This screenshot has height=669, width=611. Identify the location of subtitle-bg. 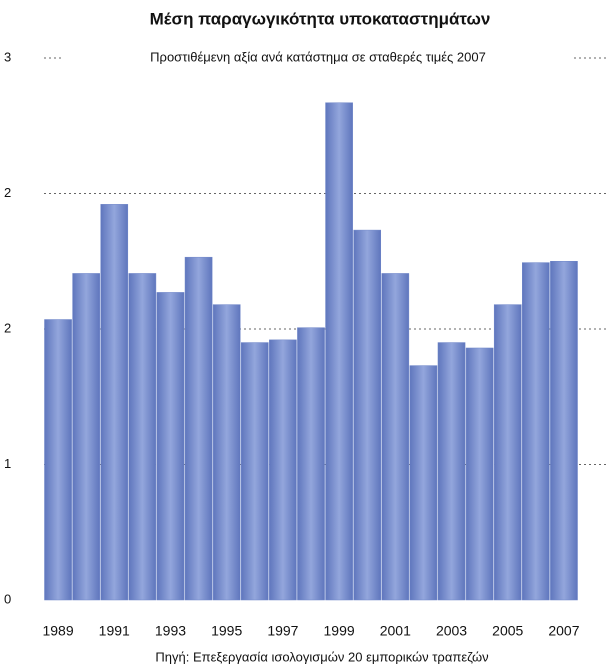
(318, 58).